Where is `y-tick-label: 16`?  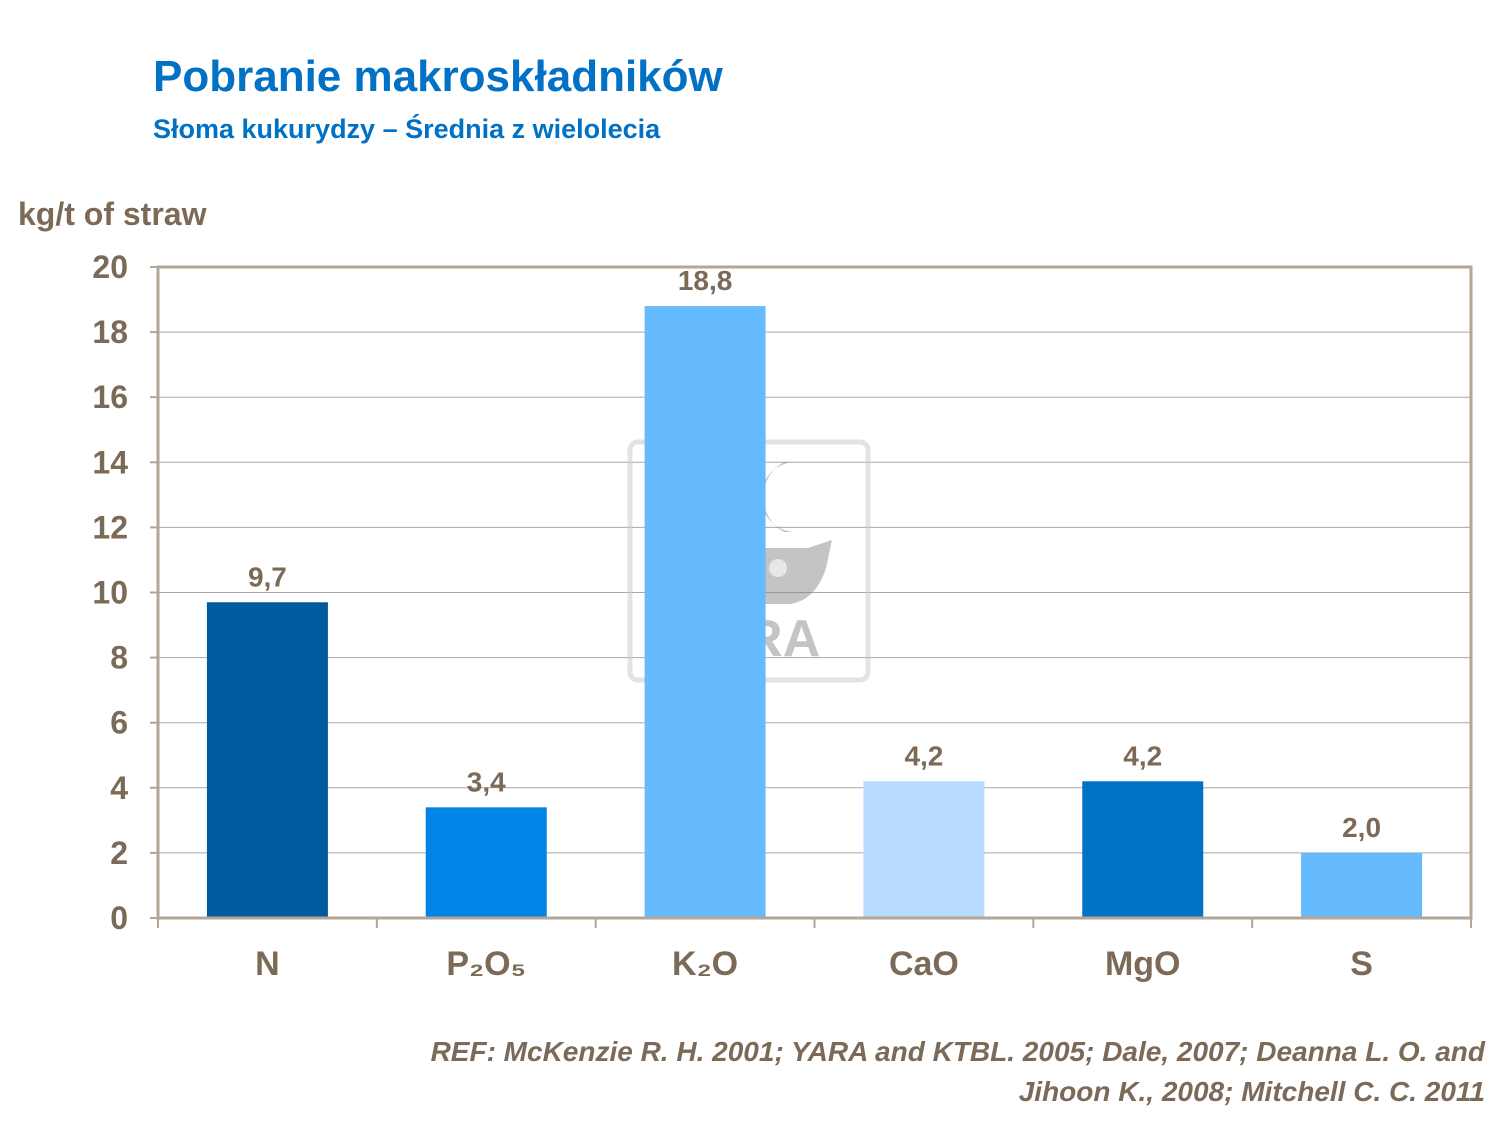
y-tick-label: 16 is located at coordinates (110, 397).